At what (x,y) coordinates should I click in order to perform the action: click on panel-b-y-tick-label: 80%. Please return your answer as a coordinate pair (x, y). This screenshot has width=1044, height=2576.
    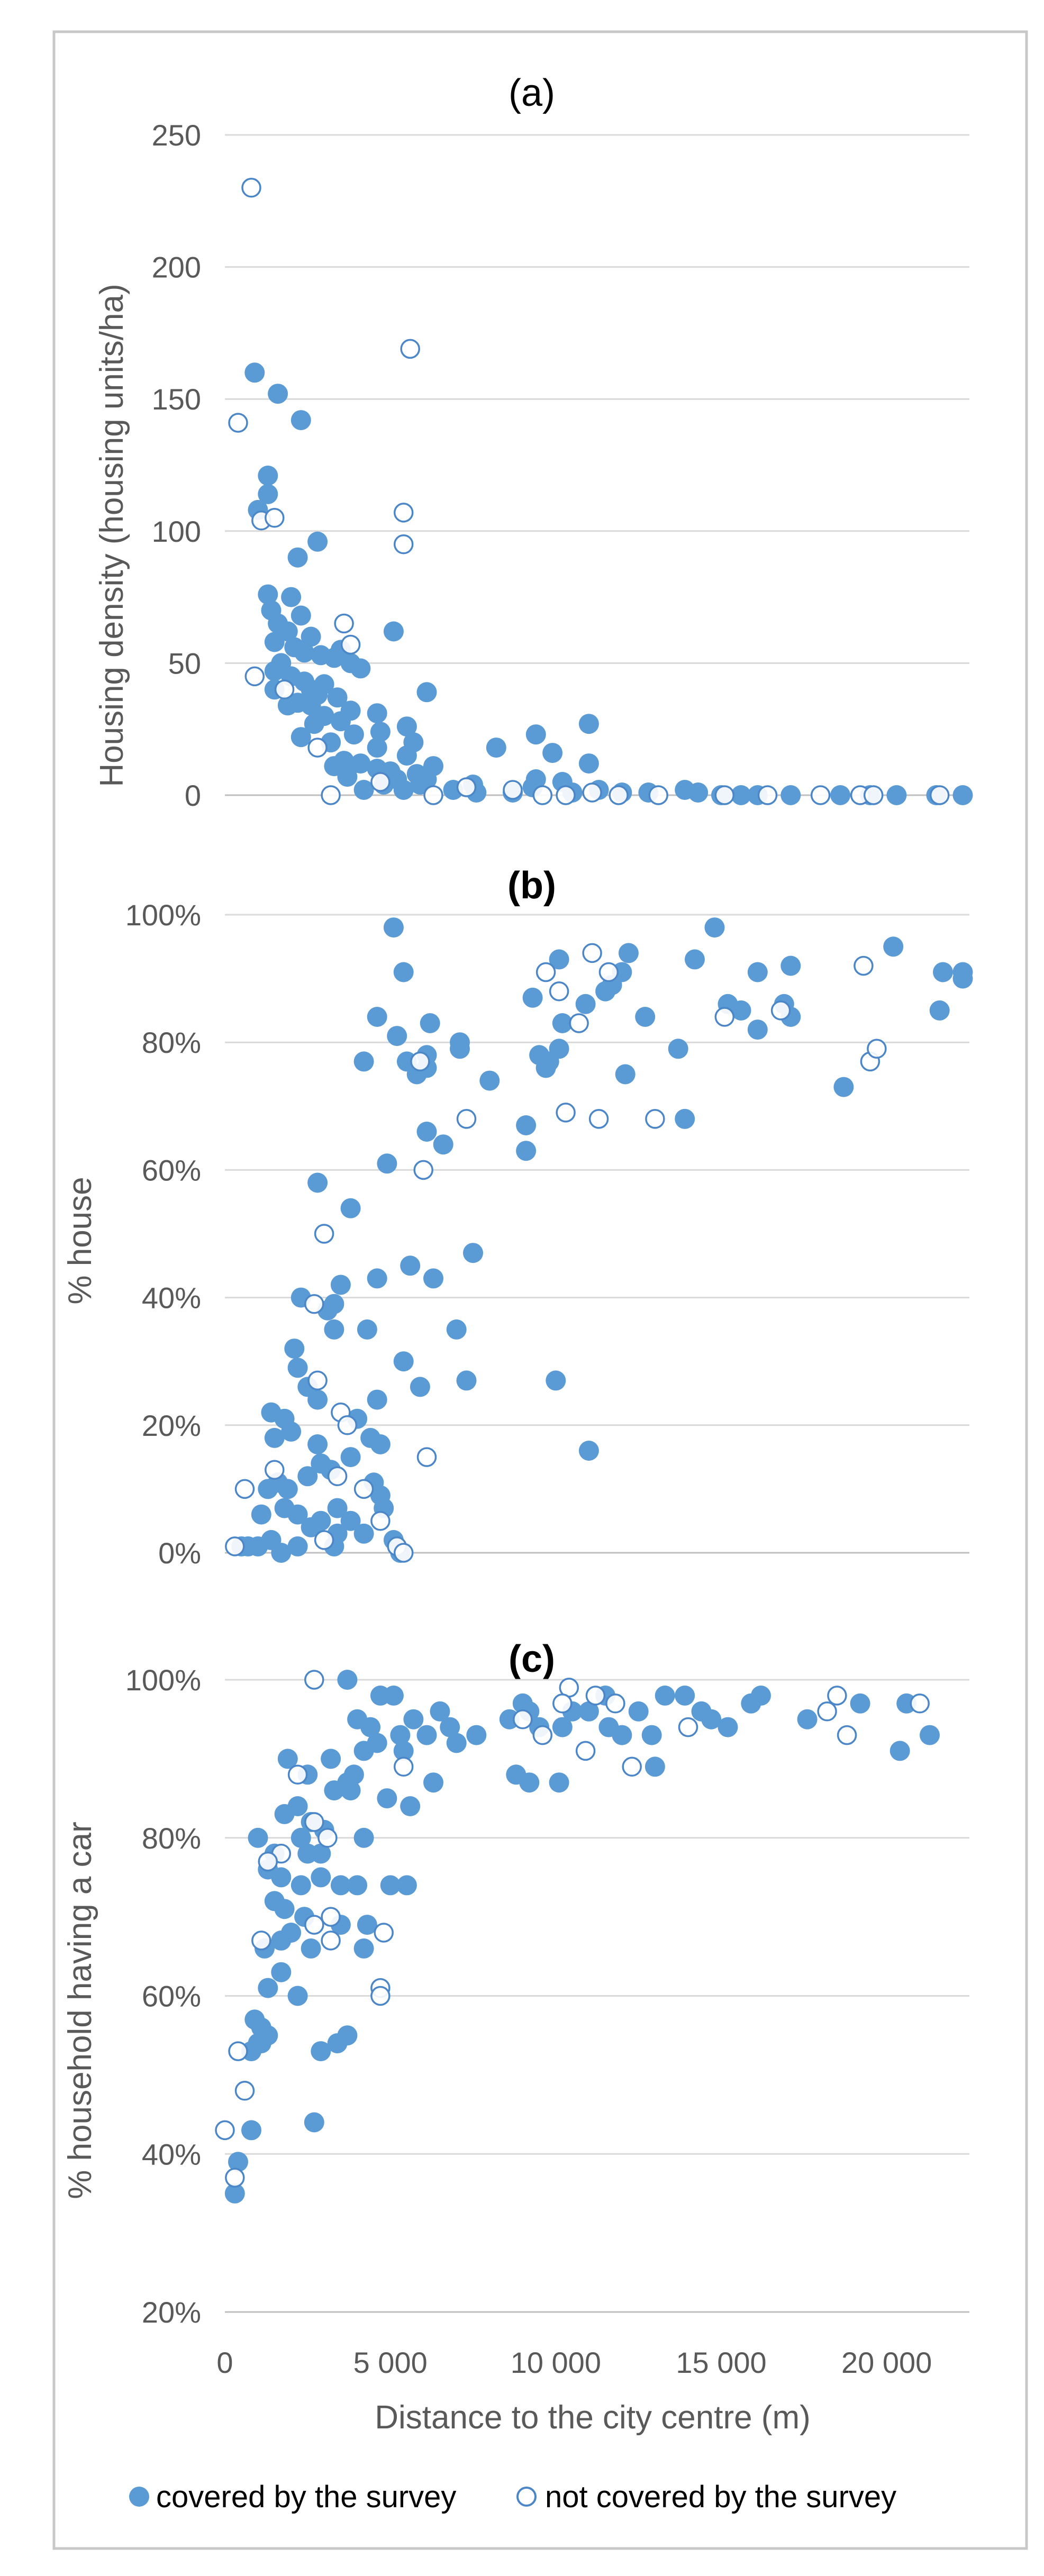
    Looking at the image, I should click on (171, 1042).